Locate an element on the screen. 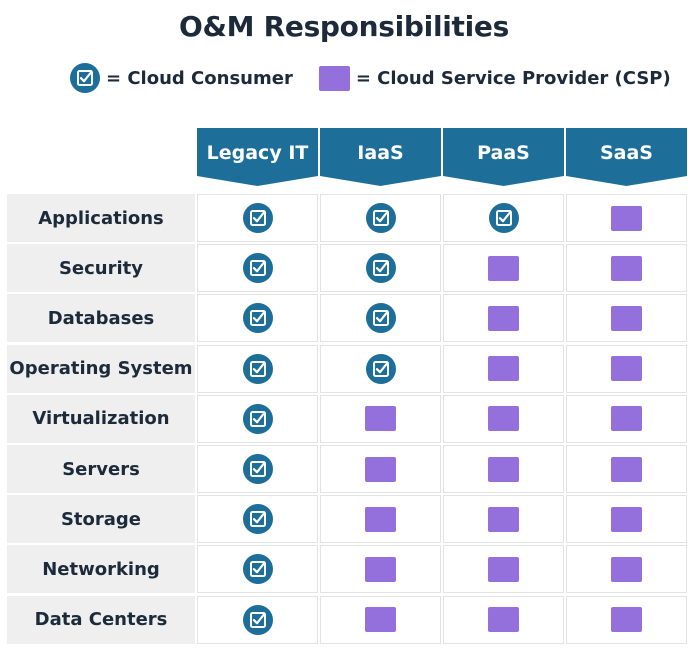 This screenshot has height=648, width=688. column-header-label: PaaS is located at coordinates (503, 153).